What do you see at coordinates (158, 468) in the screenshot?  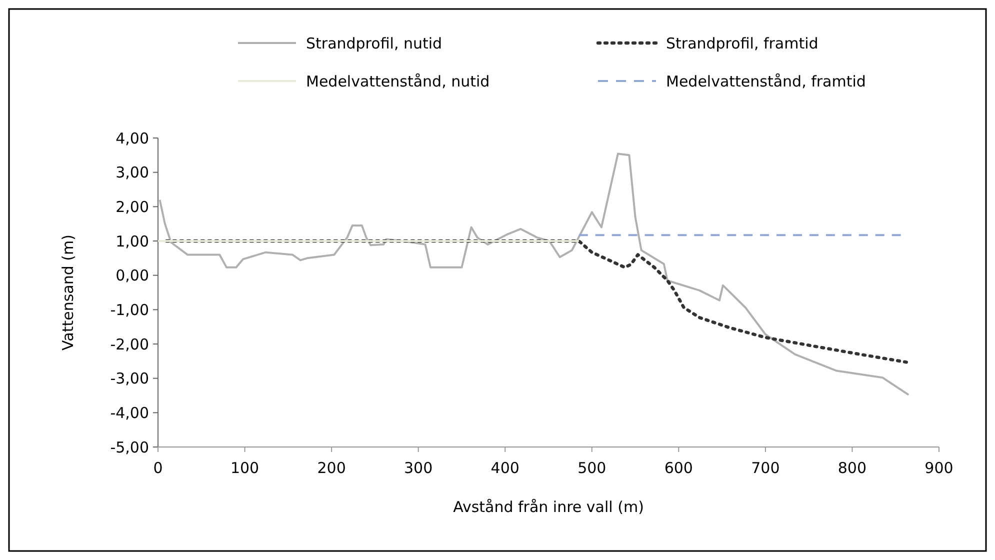 I see `x-tick-label: 0` at bounding box center [158, 468].